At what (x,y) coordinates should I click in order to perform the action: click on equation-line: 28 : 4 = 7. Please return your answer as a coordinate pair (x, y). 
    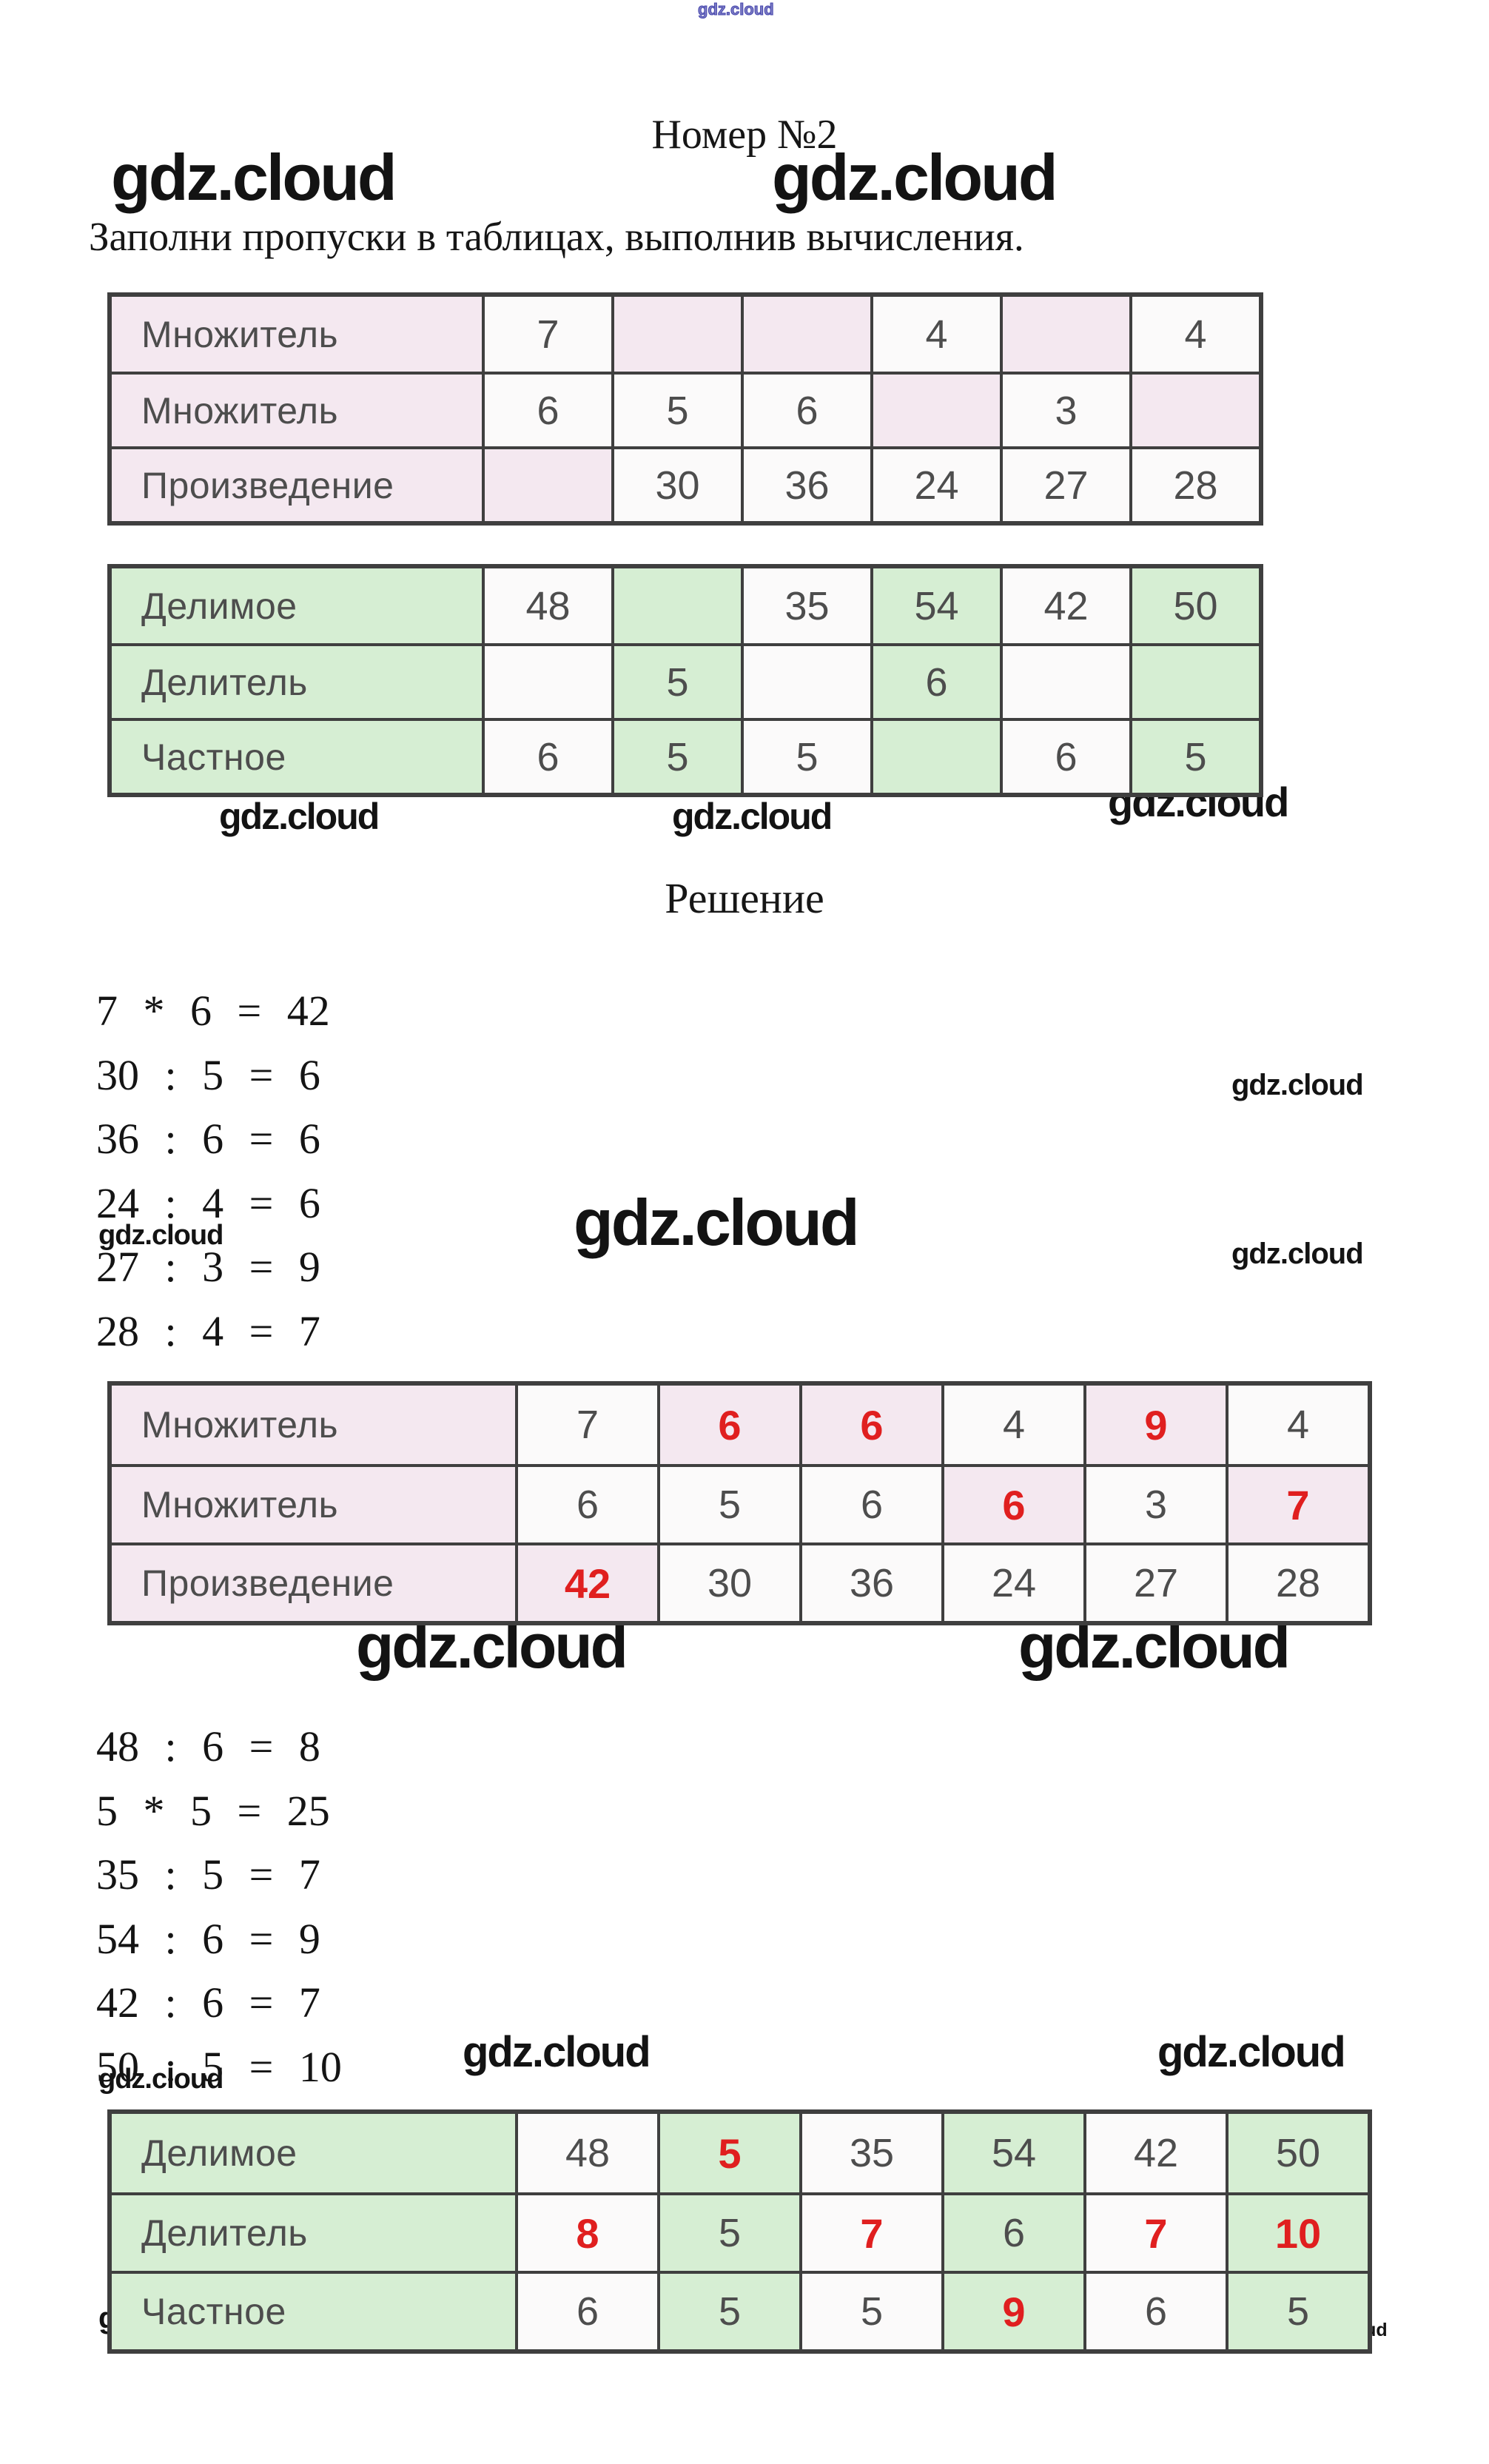
    Looking at the image, I should click on (208, 1330).